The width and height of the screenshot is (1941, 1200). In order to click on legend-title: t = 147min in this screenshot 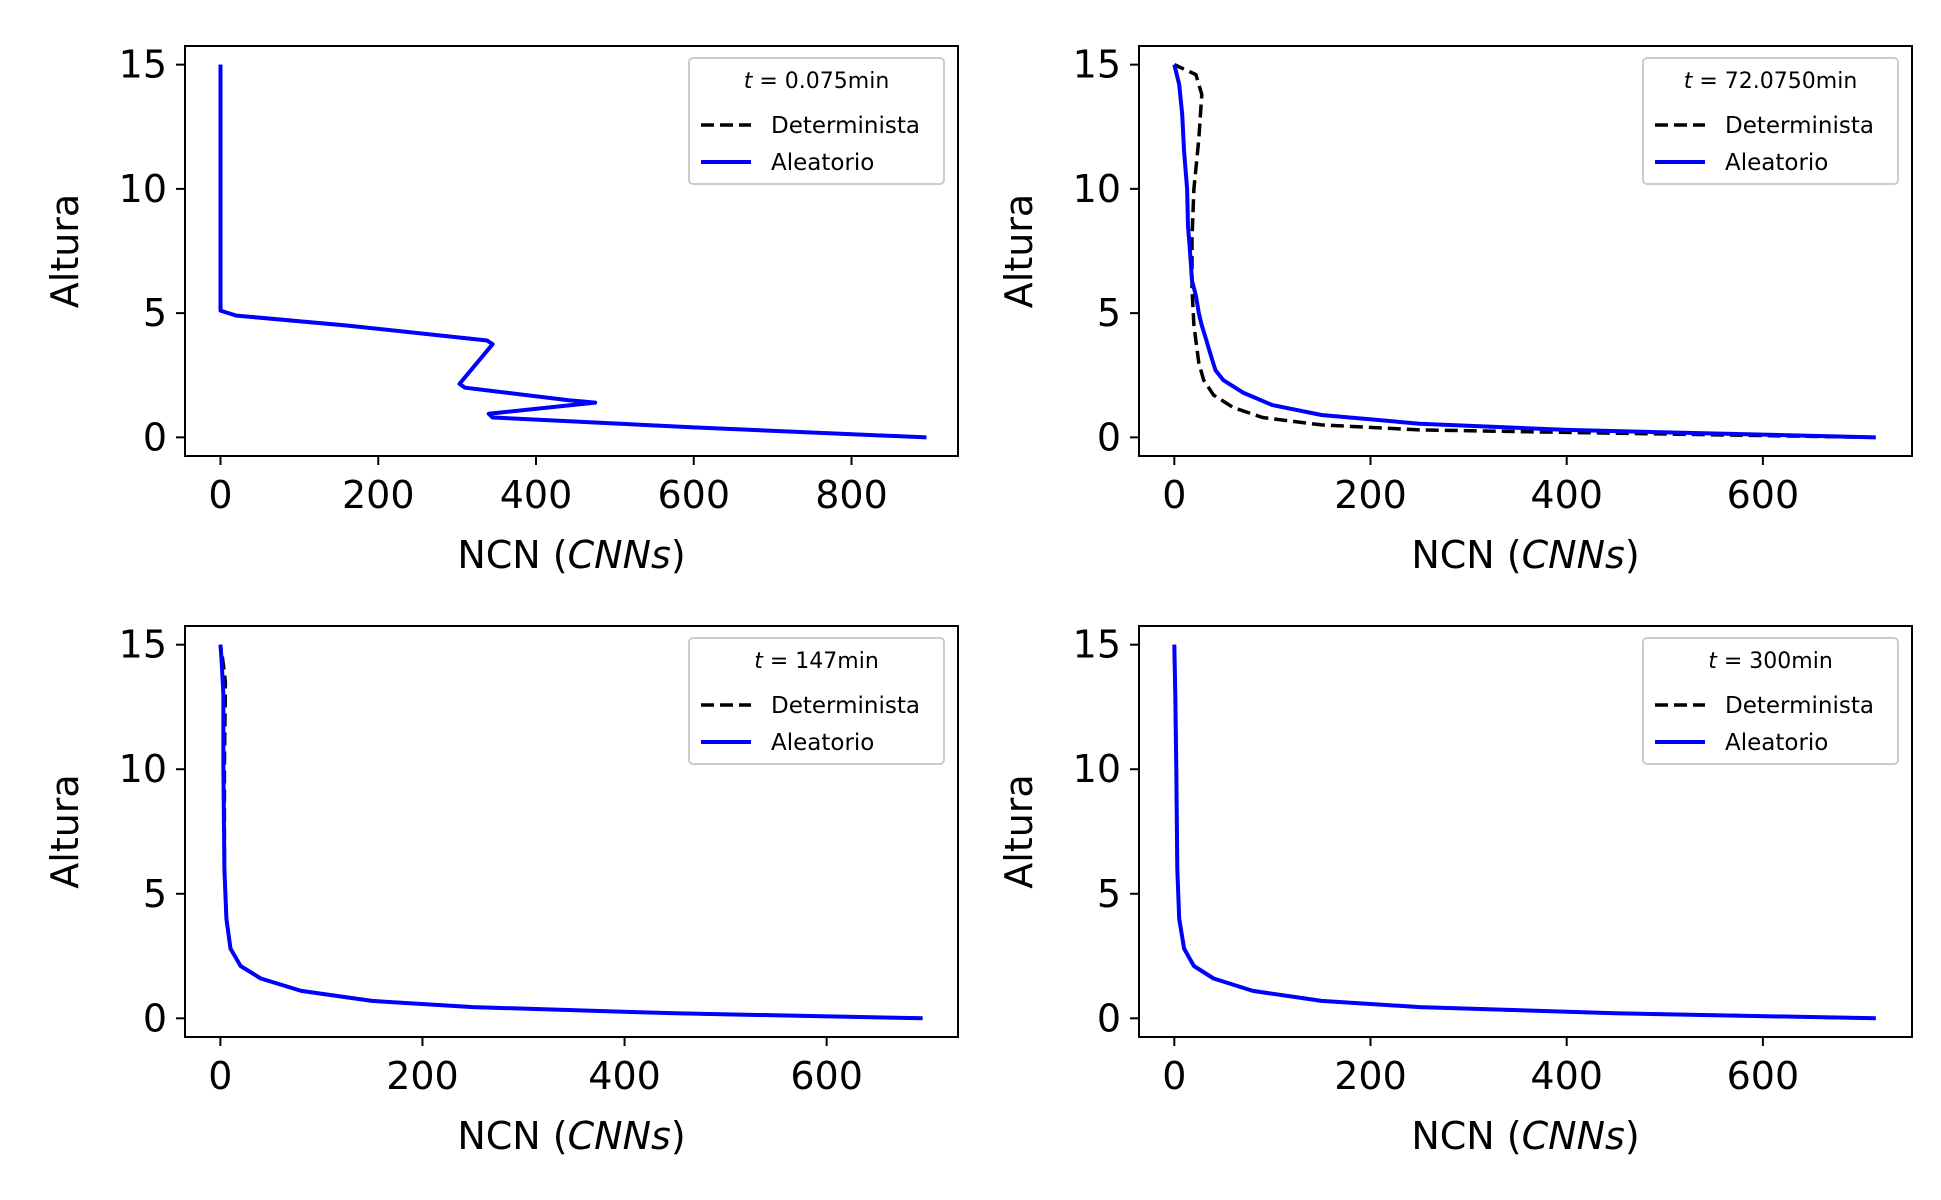, I will do `click(816, 661)`.